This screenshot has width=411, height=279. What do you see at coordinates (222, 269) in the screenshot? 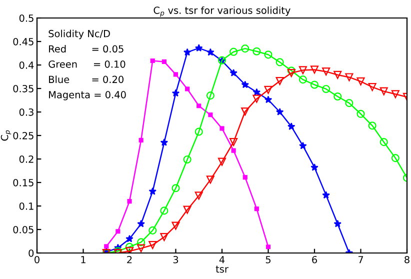
I see `x-axis-title: tsr` at bounding box center [222, 269].